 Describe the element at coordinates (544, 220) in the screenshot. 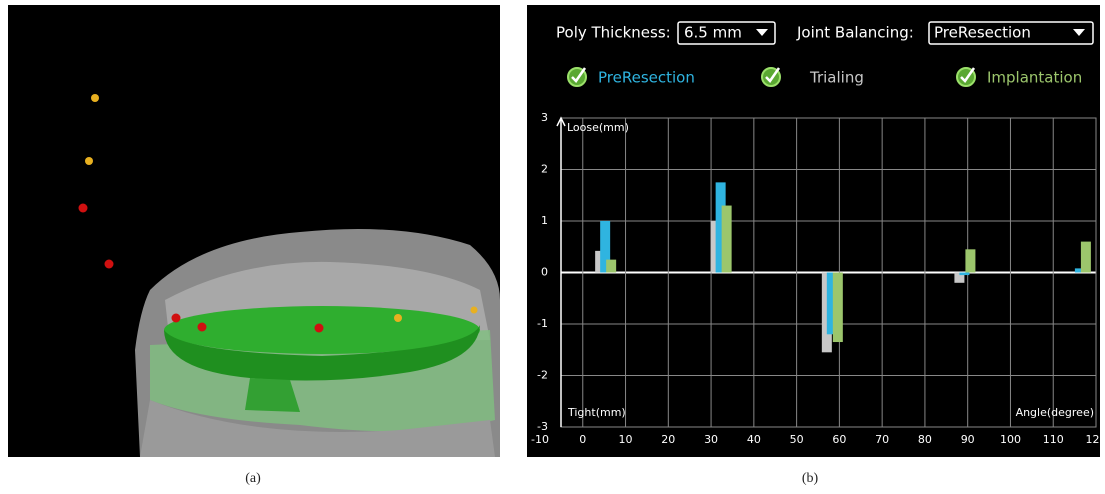

I see `y-tick-label: 1` at that location.